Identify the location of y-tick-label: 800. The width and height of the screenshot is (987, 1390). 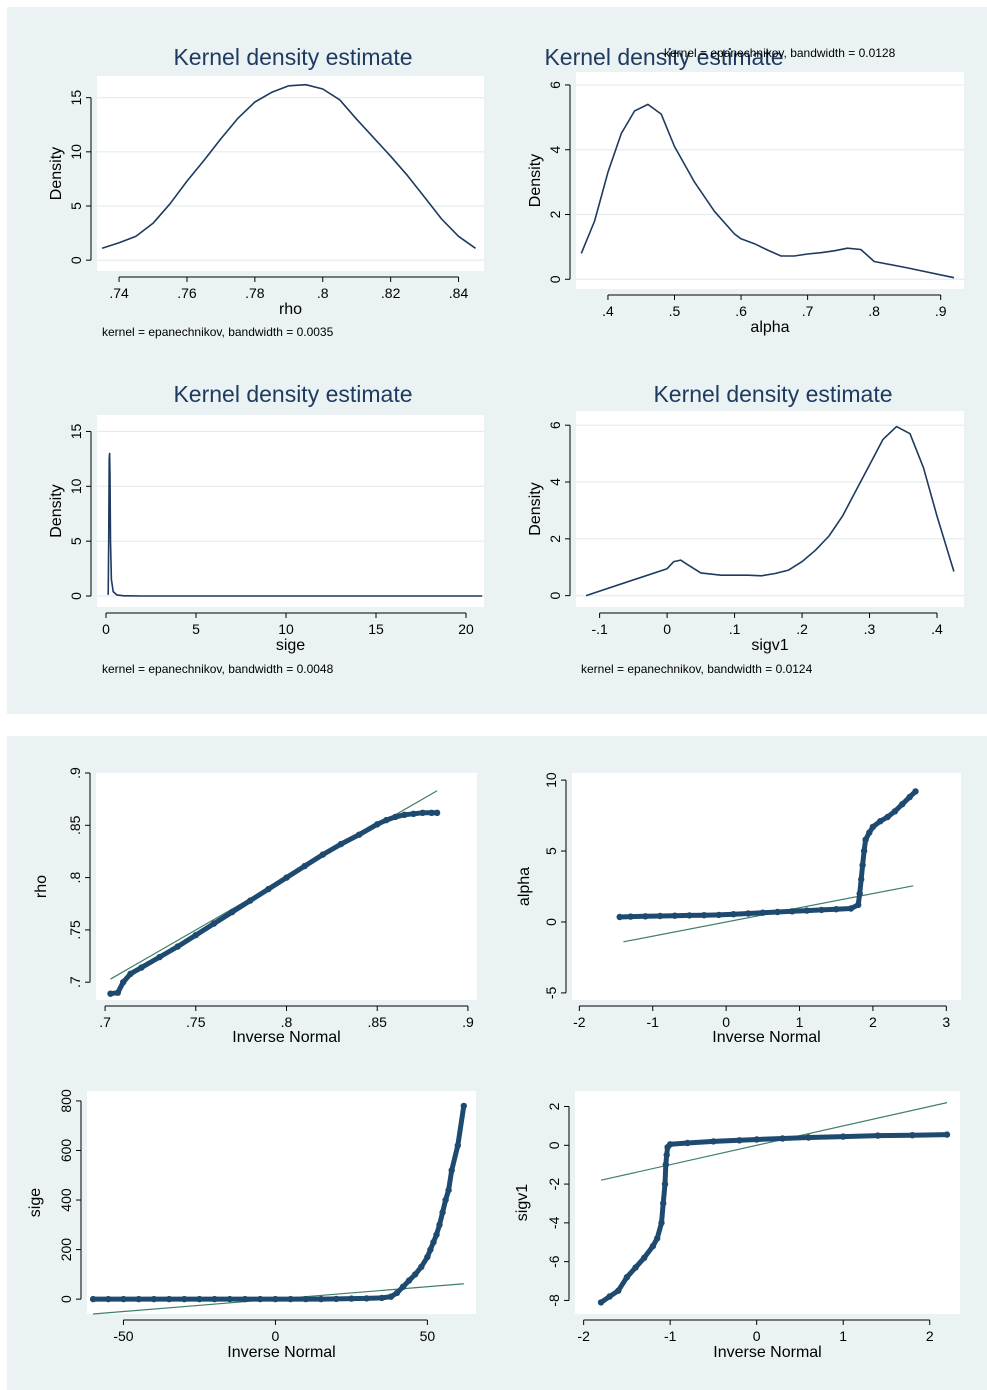
(66, 1101).